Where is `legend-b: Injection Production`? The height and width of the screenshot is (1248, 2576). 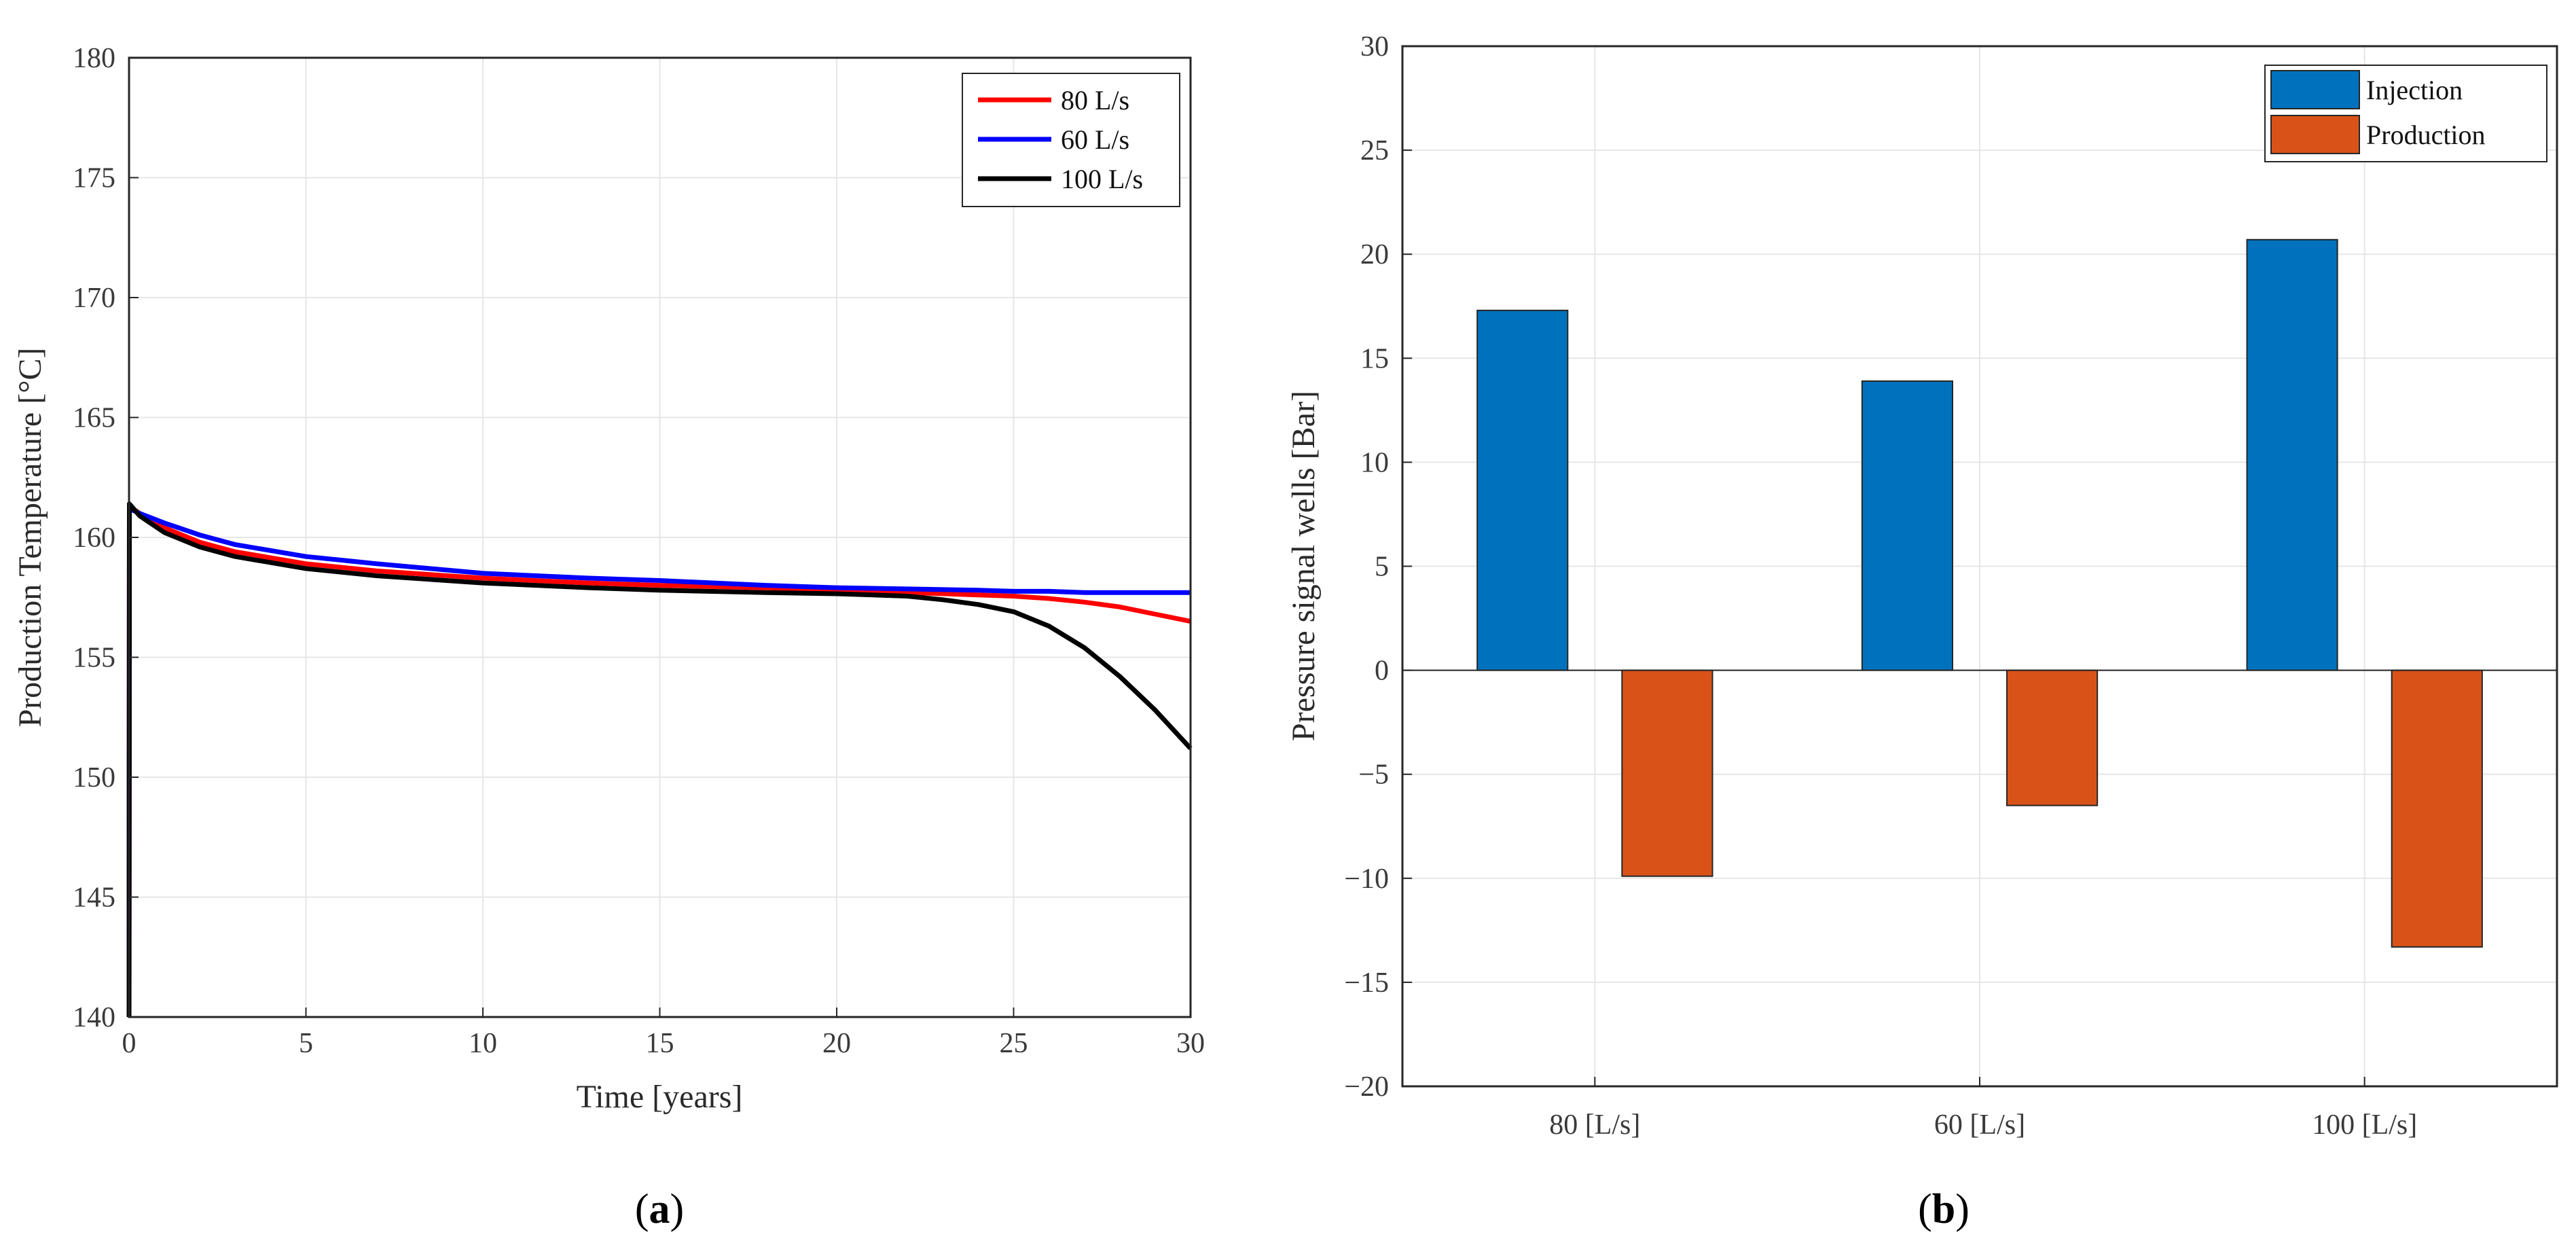 legend-b: Injection Production is located at coordinates (2405, 113).